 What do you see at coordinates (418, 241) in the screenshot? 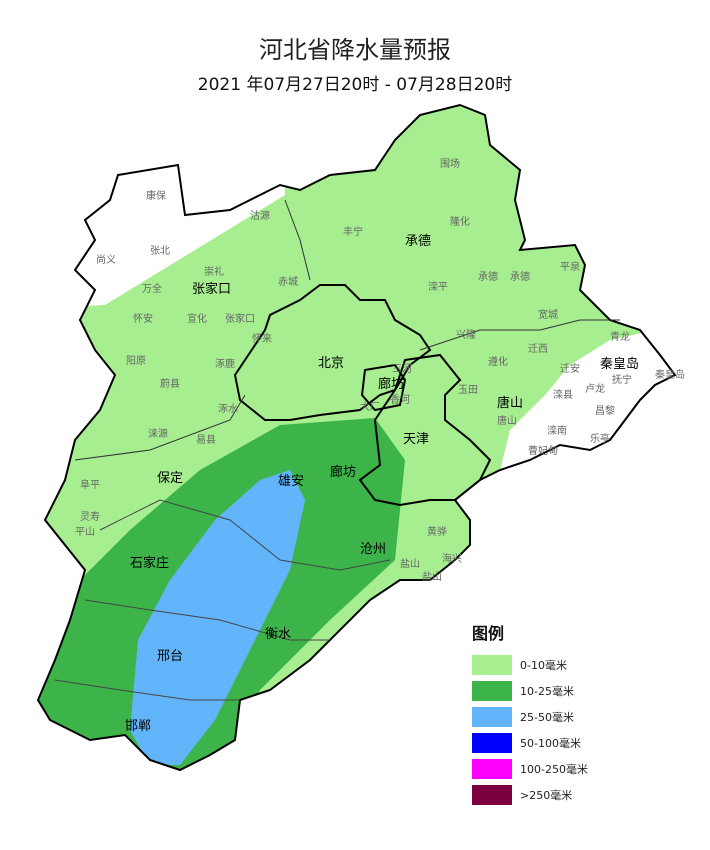
I see `city-label: 承德` at bounding box center [418, 241].